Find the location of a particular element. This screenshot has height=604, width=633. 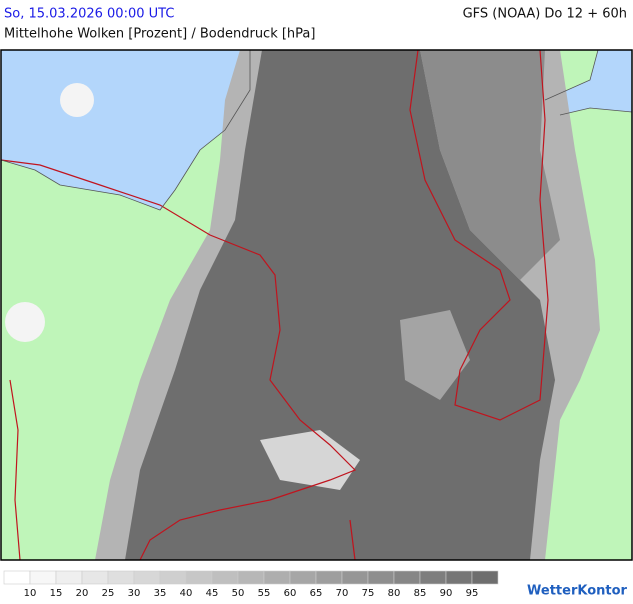

legend-label: 85 is located at coordinates (420, 593).